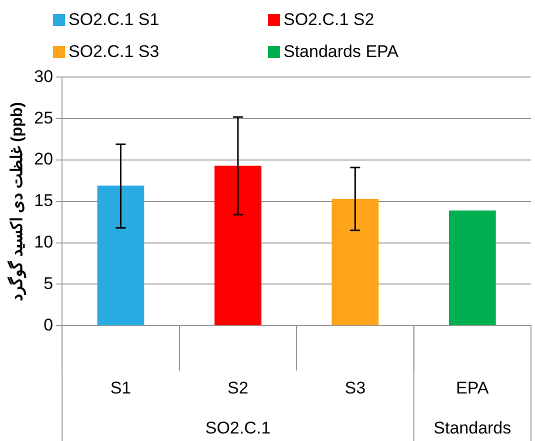  I want to click on y-axis-title: غلظت دی اکسید گوگرد (ppb), so click(17, 201).